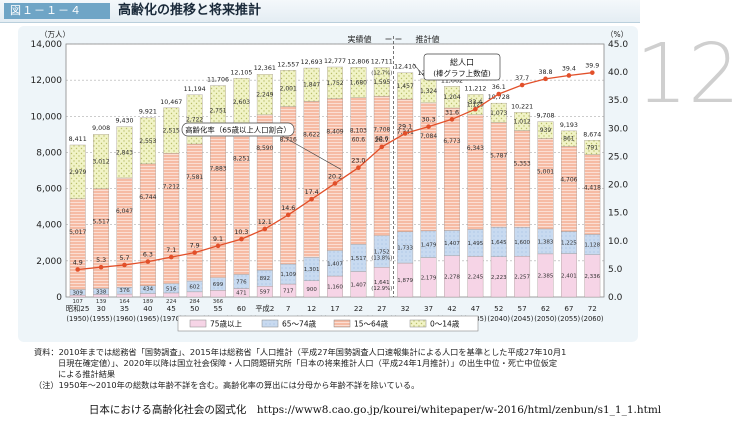 This screenshot has height=422, width=750. What do you see at coordinates (382, 62) in the screenshot?
I see `total-label: 12,711` at bounding box center [382, 62].